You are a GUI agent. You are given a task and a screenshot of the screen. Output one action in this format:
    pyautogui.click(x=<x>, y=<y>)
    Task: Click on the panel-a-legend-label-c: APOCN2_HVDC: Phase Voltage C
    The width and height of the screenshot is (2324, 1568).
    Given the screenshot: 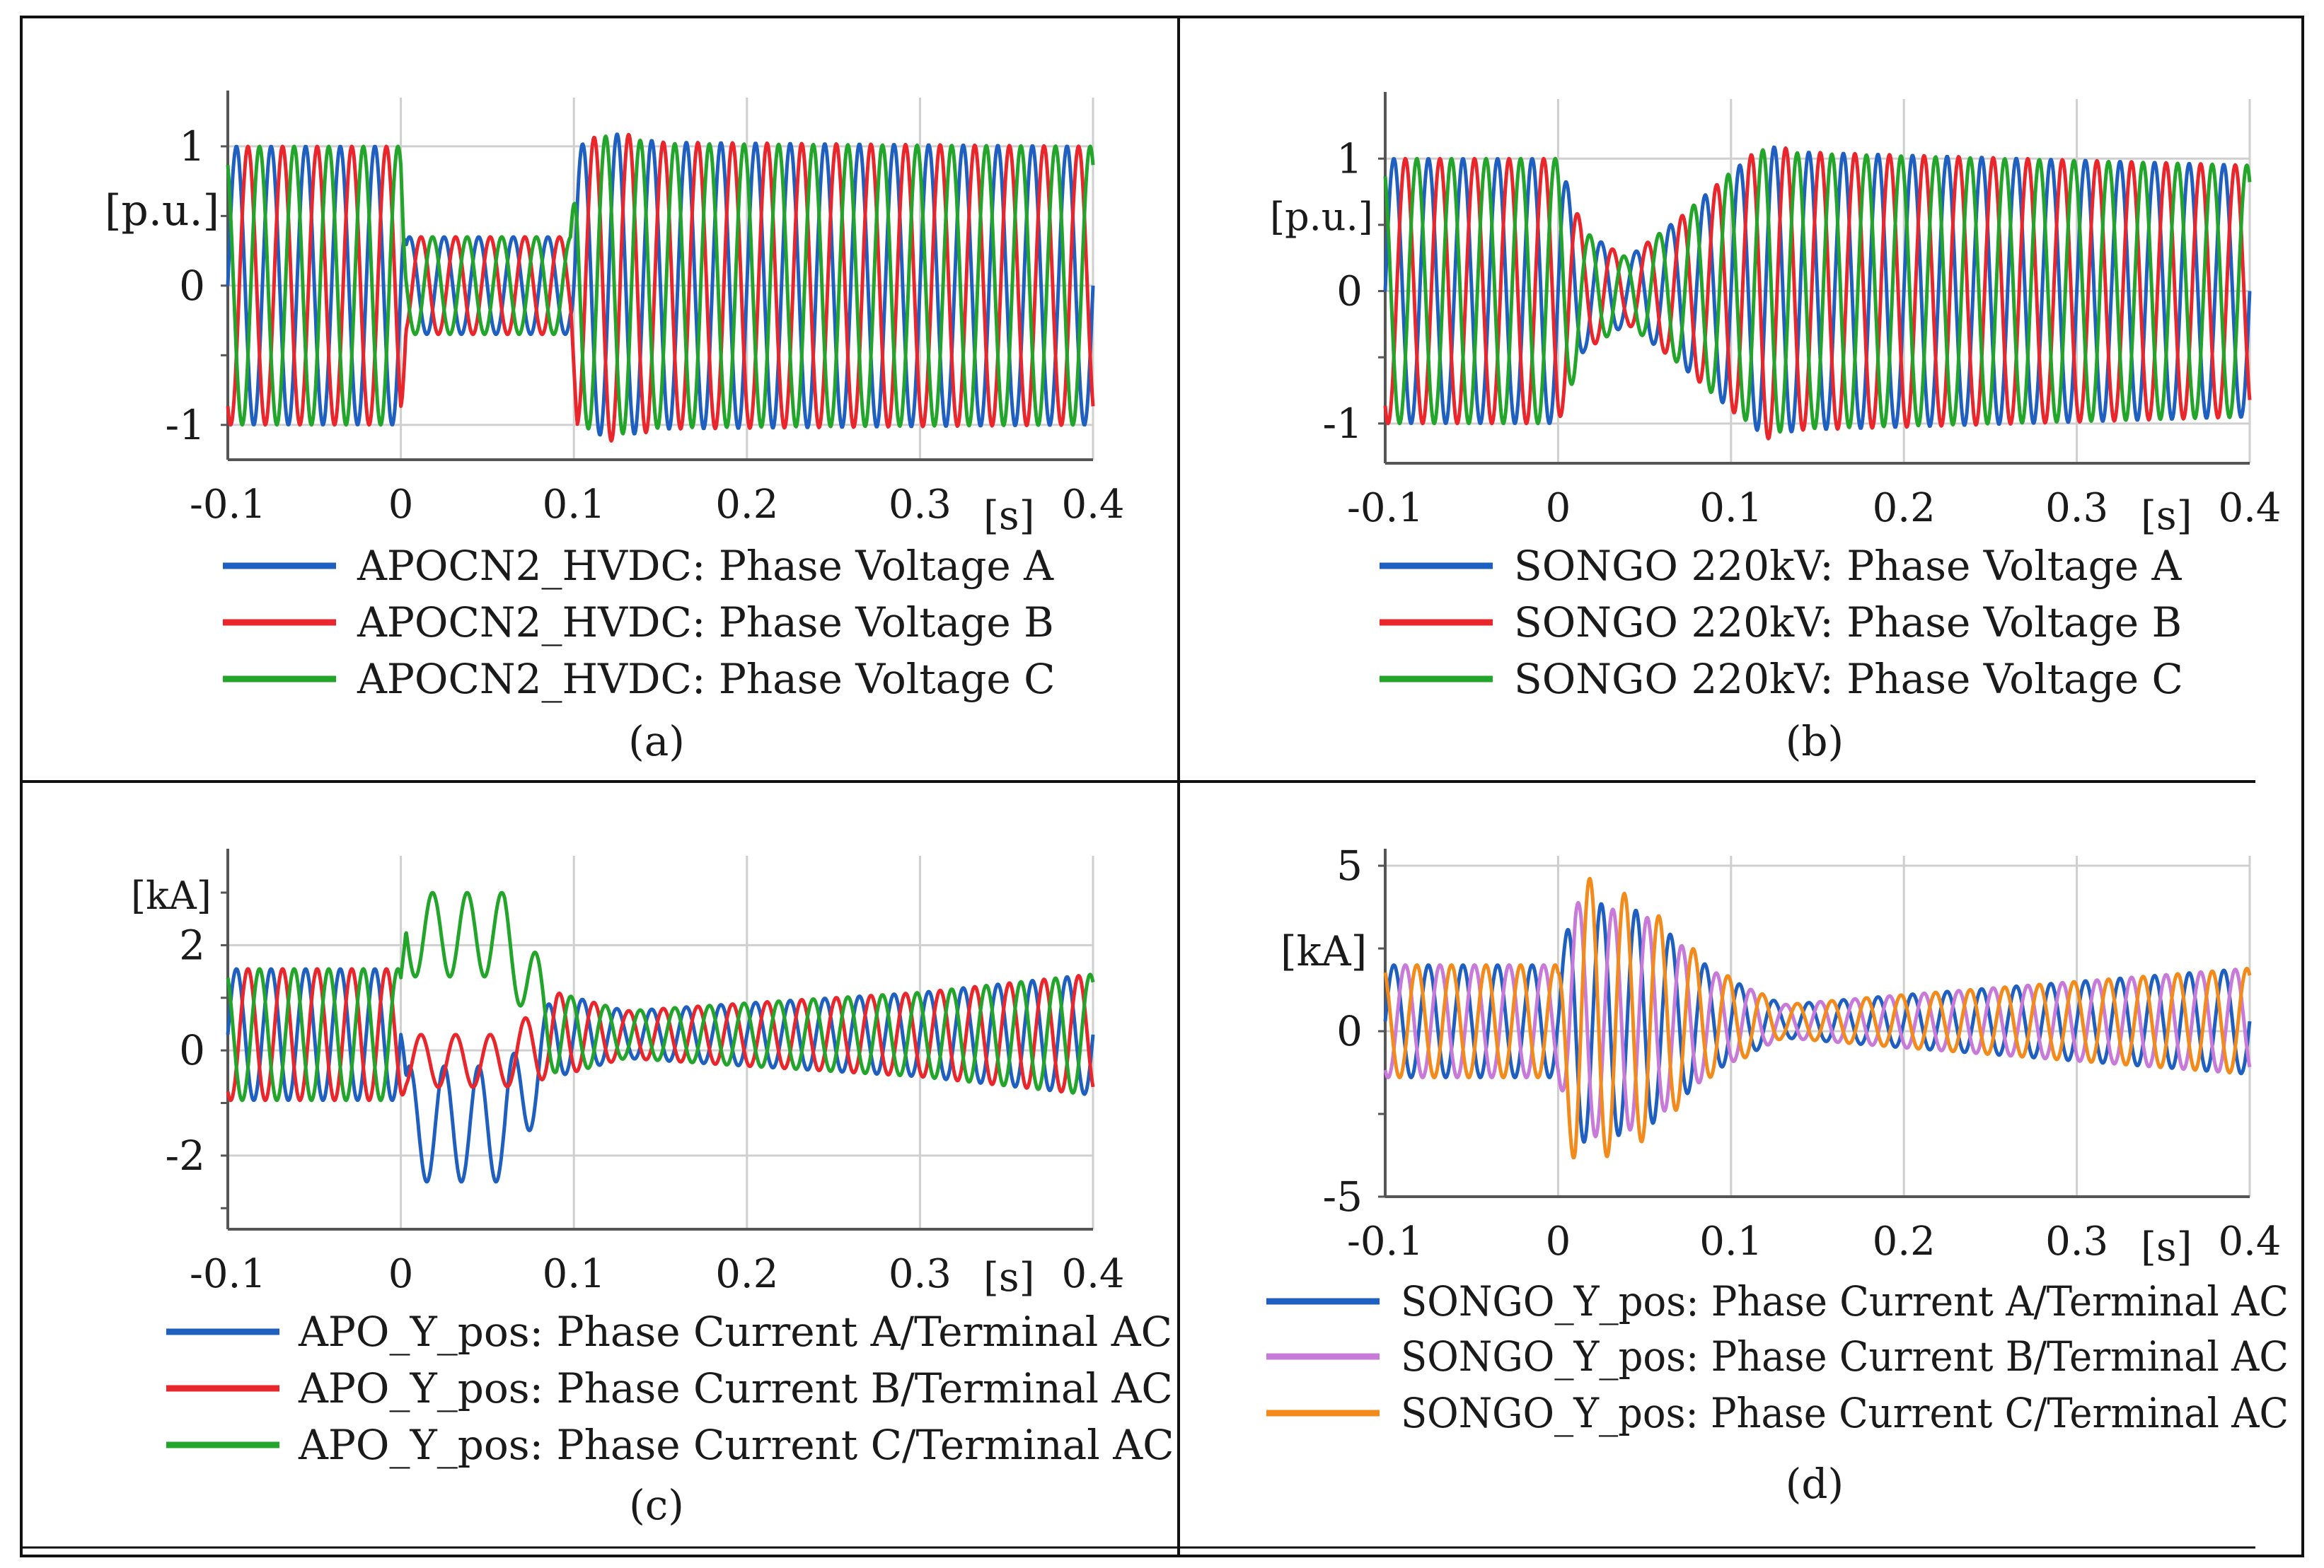 What is the action you would take?
    pyautogui.click(x=706, y=679)
    